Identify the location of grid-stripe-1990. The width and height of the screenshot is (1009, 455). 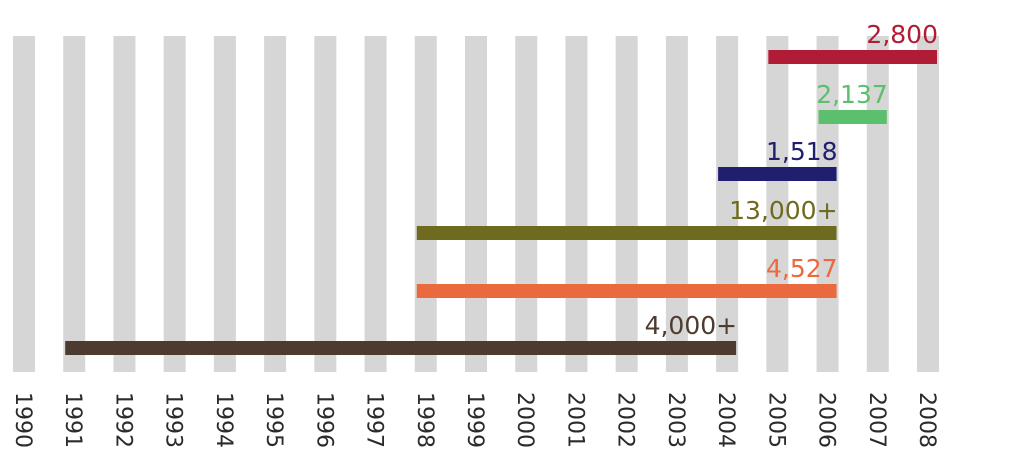
(24, 204).